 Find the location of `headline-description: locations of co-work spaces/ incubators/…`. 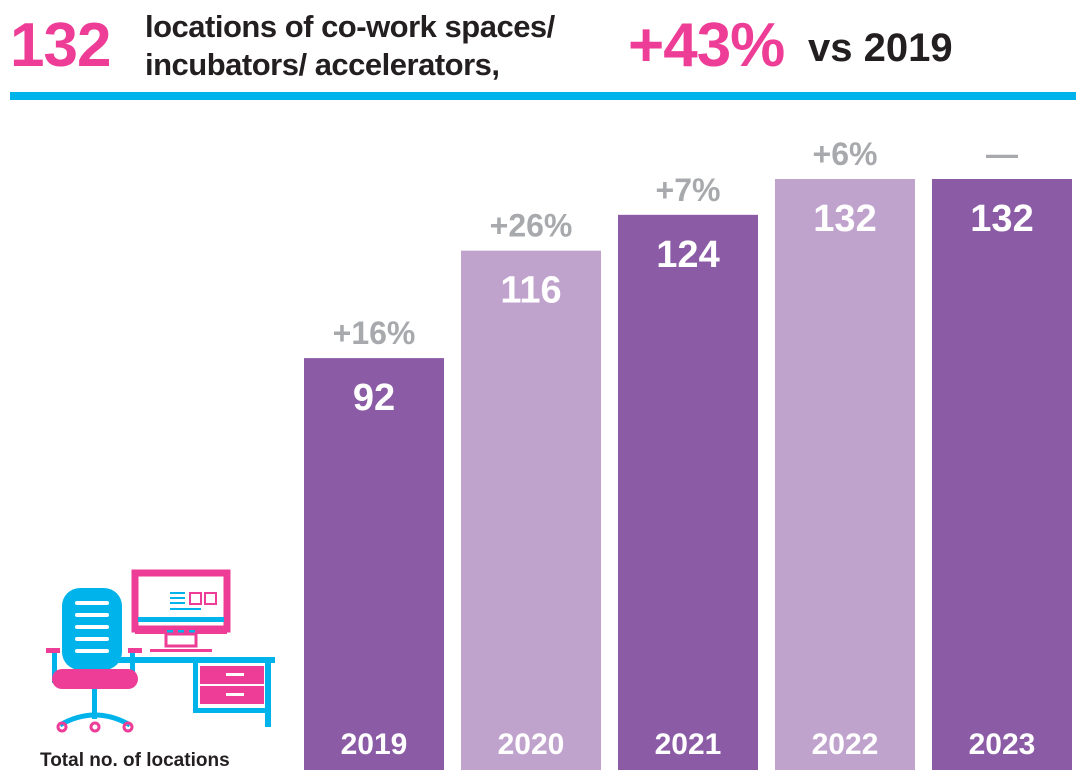

headline-description: locations of co-work spaces/ incubators/… is located at coordinates (350, 46).